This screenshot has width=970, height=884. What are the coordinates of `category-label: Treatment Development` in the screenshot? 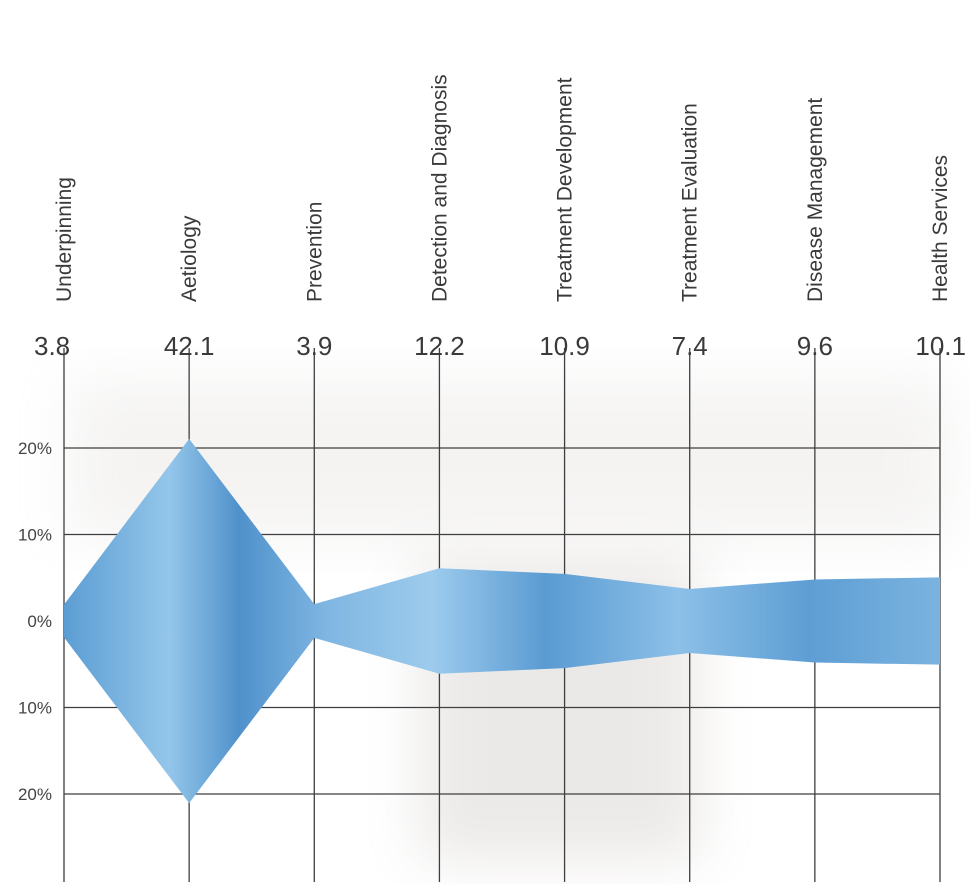 It's located at (565, 189).